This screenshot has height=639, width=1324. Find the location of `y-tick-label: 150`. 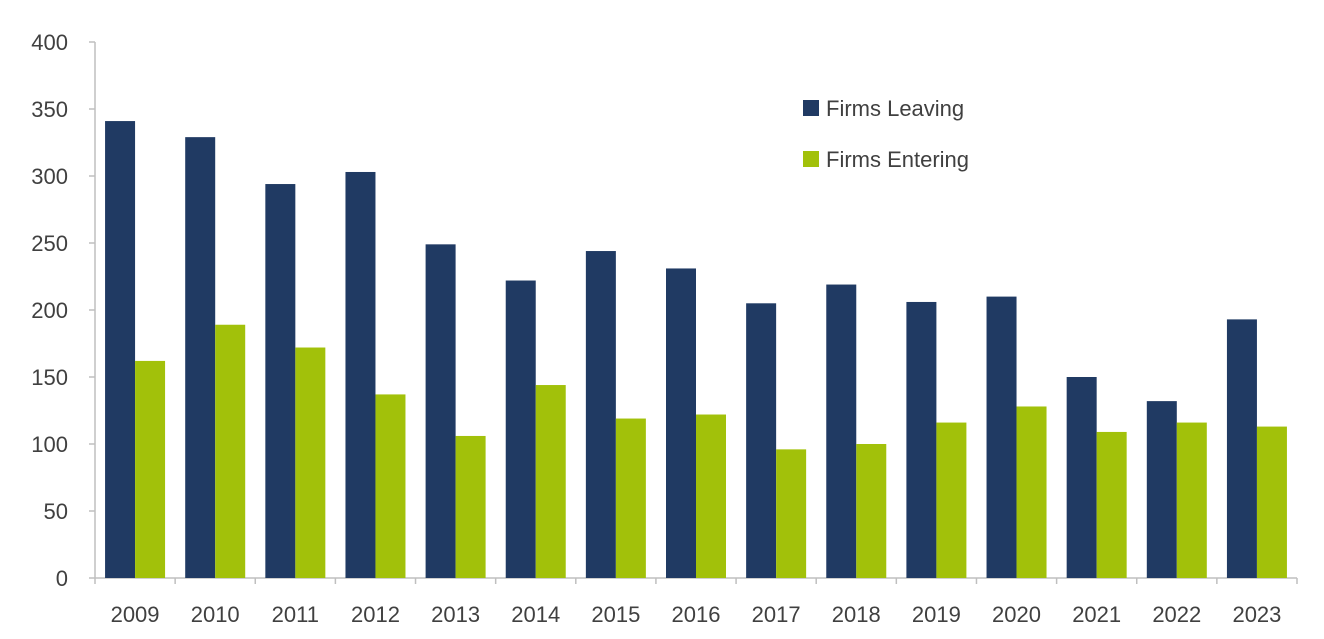

y-tick-label: 150 is located at coordinates (49, 377).